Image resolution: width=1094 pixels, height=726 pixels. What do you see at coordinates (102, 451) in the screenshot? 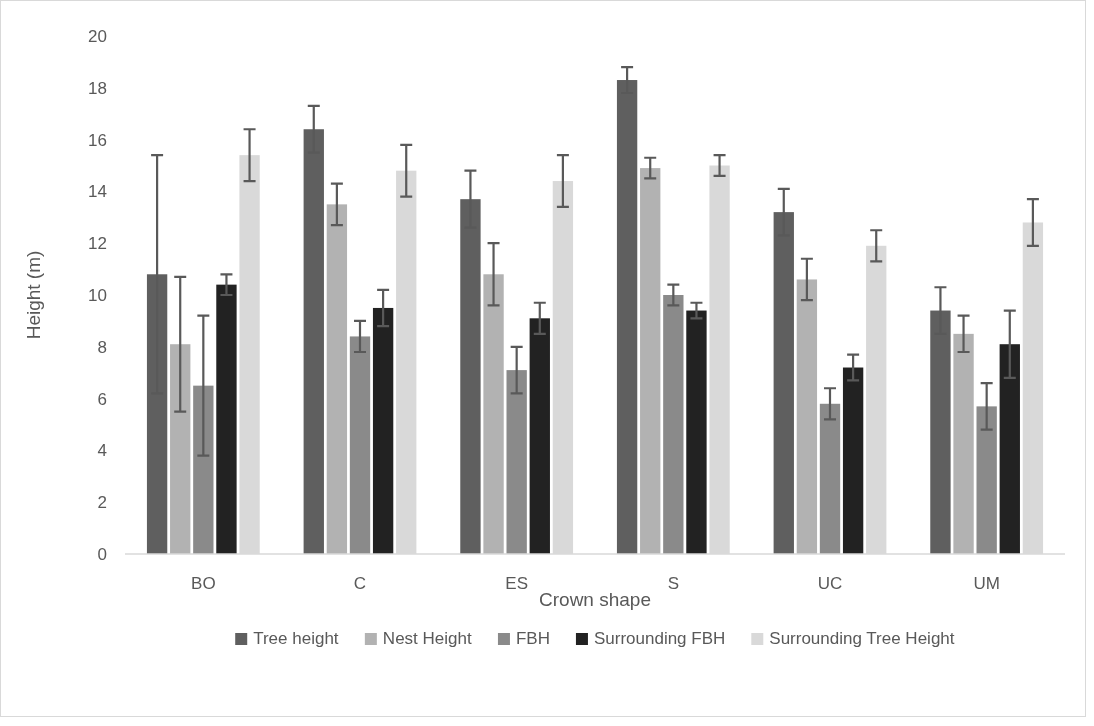
I see `y-tick-label: 4` at bounding box center [102, 451].